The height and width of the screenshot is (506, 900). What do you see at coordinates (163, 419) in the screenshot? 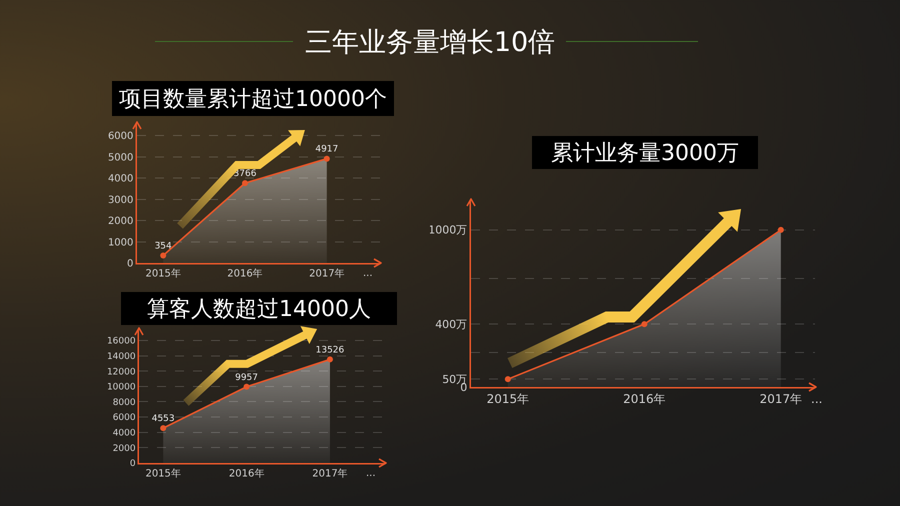
I see `data-label: 4553` at bounding box center [163, 419].